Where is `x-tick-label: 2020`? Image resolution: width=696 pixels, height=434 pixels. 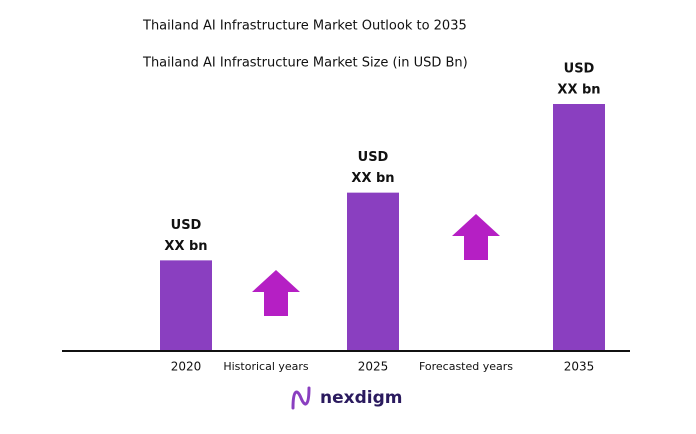
x-tick-label: 2020 is located at coordinates (186, 367).